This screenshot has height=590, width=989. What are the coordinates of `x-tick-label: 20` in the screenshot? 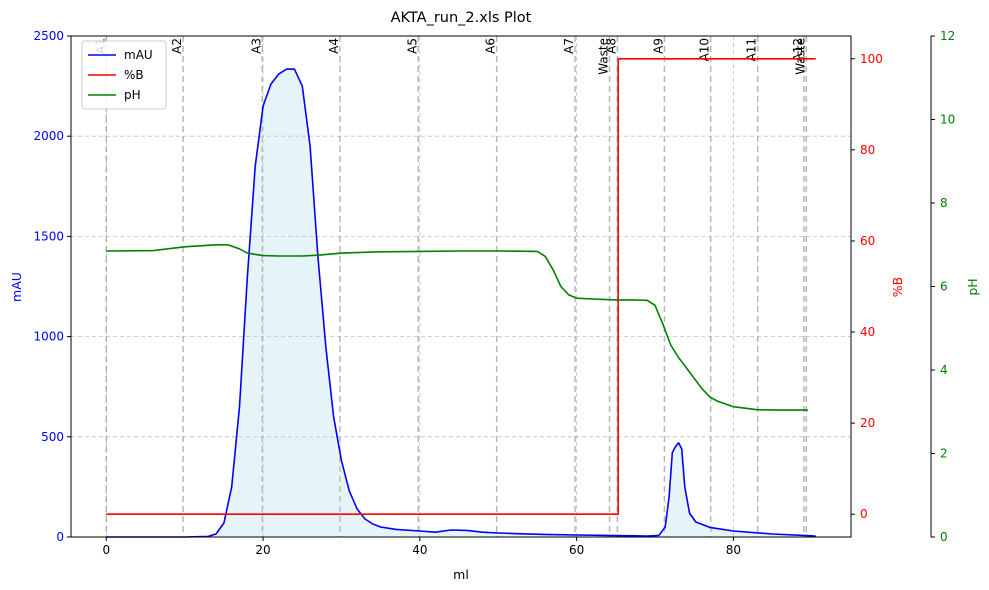 It's located at (262, 550).